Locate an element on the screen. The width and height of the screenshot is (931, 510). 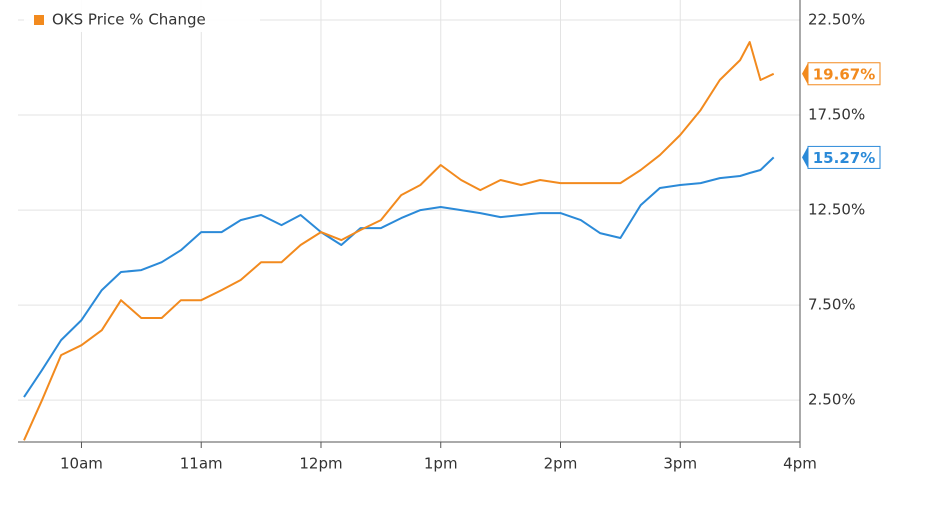
x-tick-label: 3pm is located at coordinates (680, 464).